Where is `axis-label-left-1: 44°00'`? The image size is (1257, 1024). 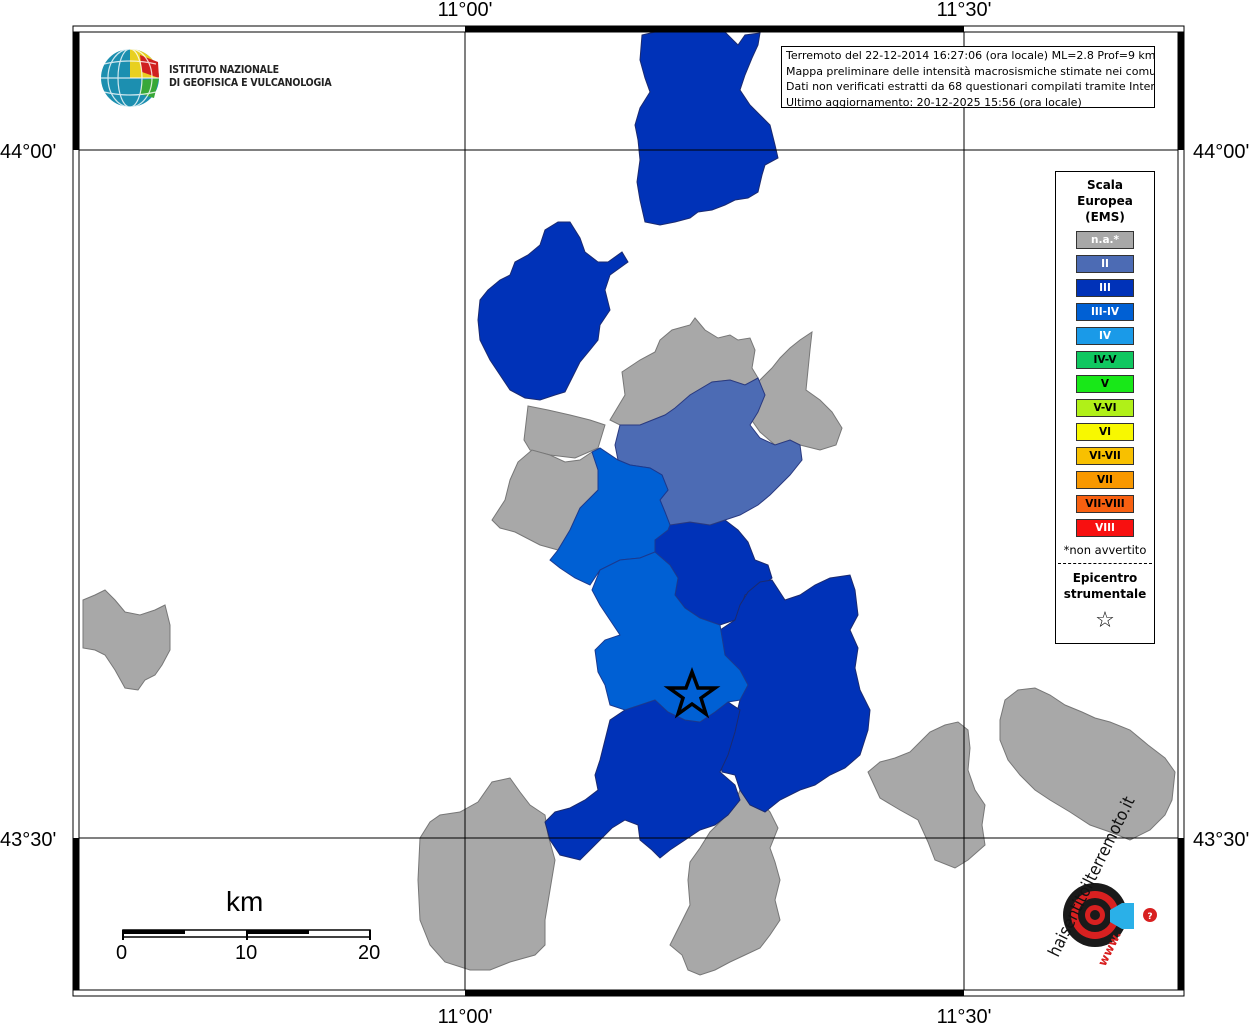 axis-label-left-1: 44°00' is located at coordinates (28, 152).